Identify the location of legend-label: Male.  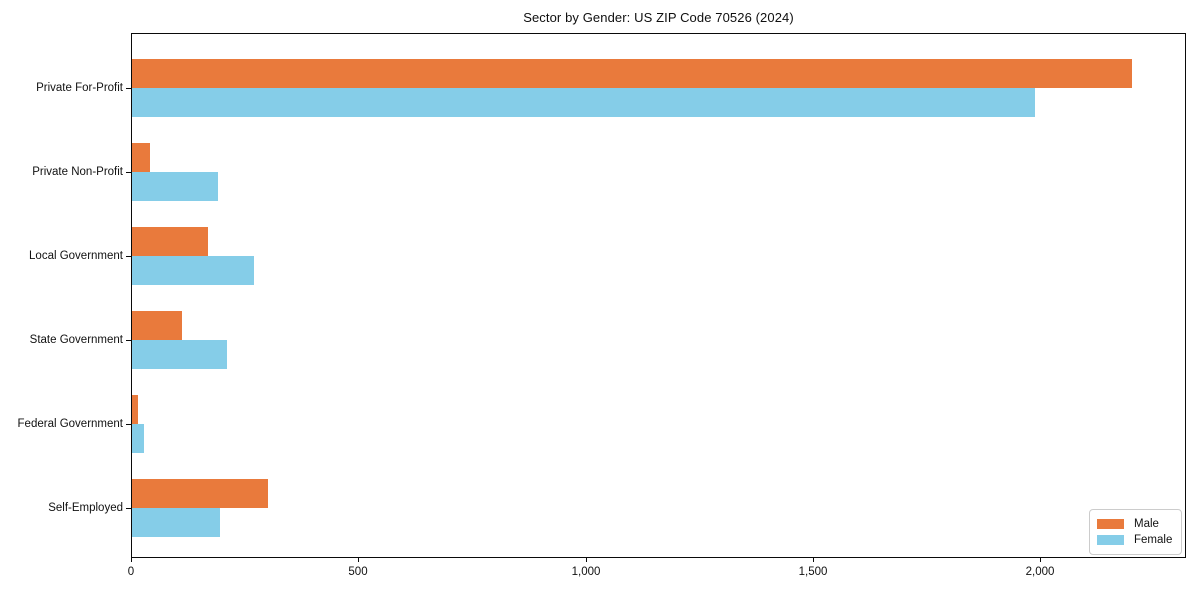
(1146, 524).